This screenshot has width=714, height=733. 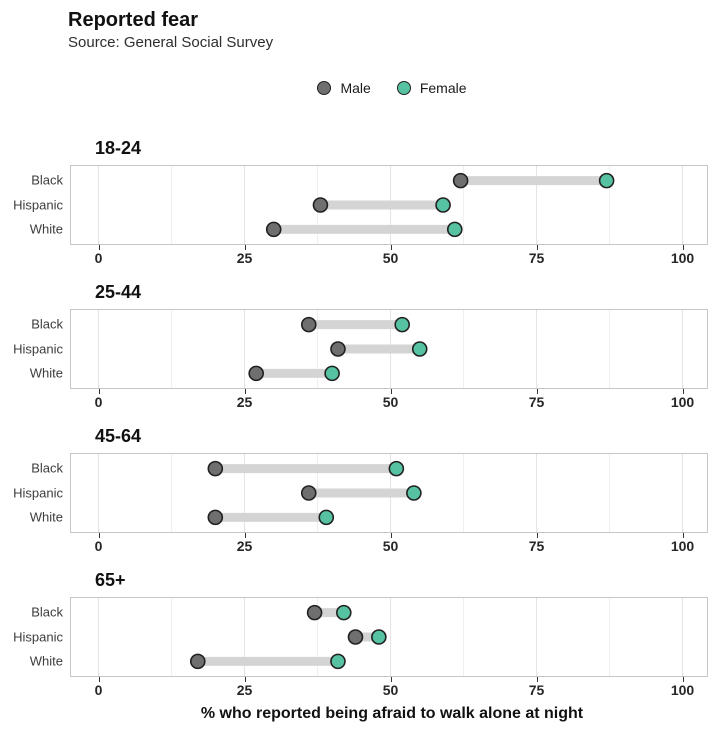 What do you see at coordinates (35, 689) in the screenshot?
I see `x-axis-spacer` at bounding box center [35, 689].